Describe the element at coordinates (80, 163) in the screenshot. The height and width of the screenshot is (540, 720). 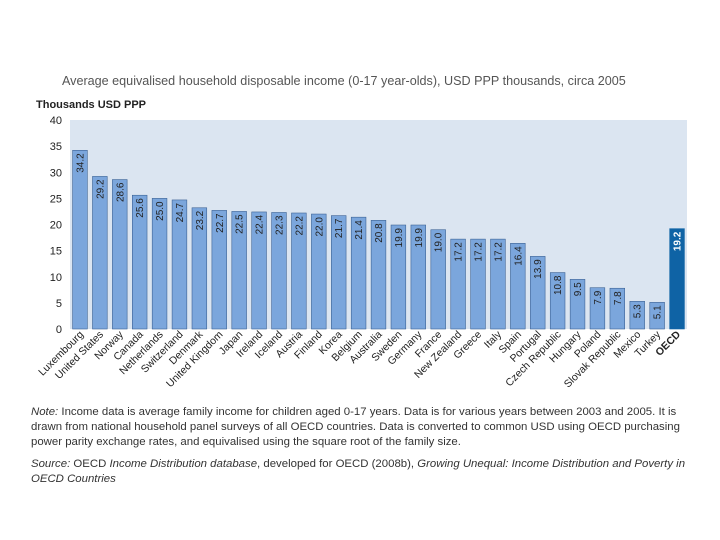
I see `bar-value-label: 34.2` at that location.